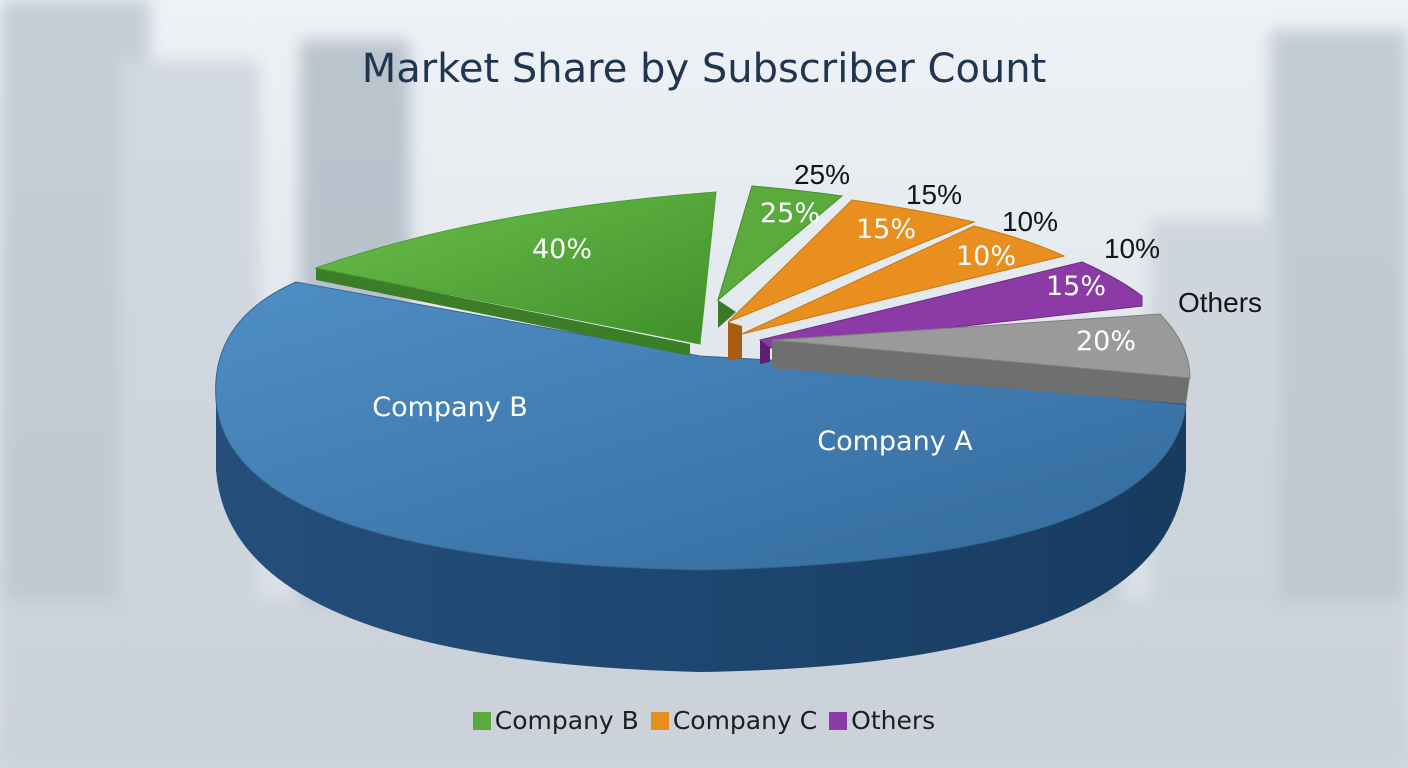  What do you see at coordinates (986, 256) in the screenshot?
I see `slice-label: 10%` at bounding box center [986, 256].